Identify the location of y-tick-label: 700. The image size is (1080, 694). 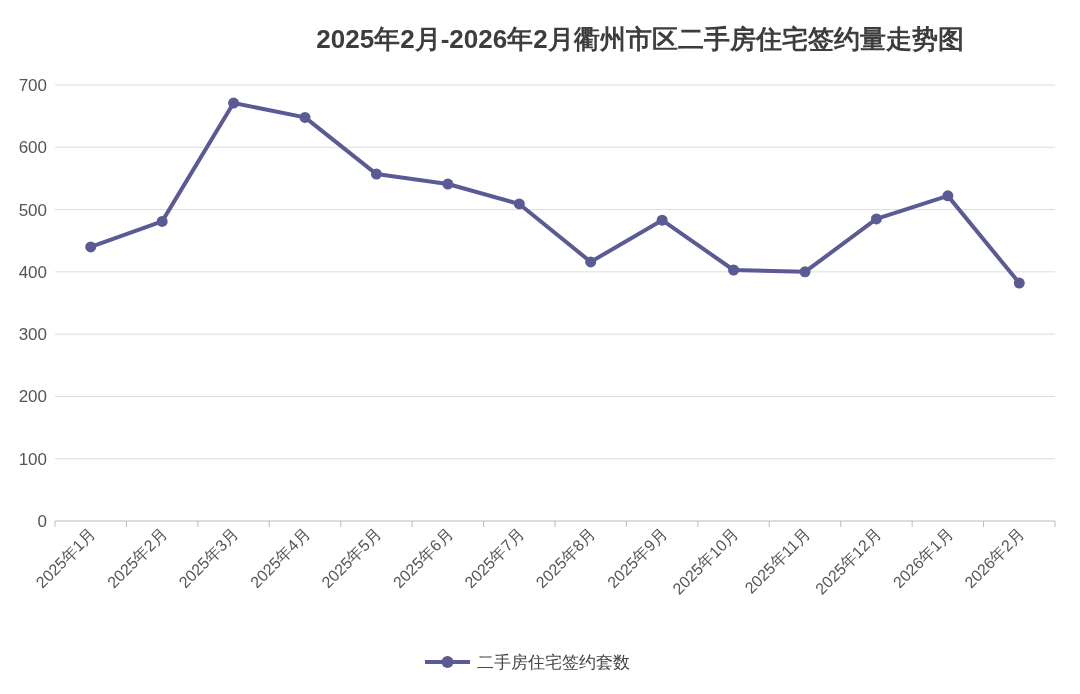
(32, 85).